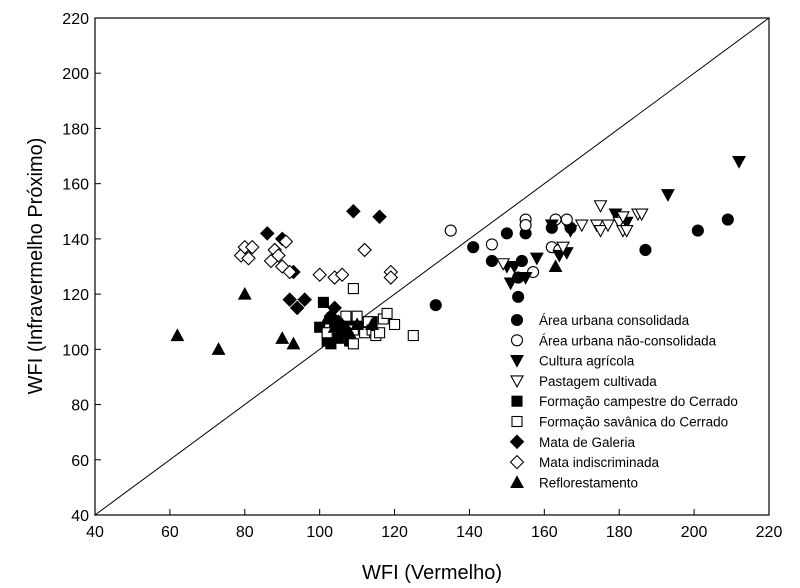 The image size is (800, 588). What do you see at coordinates (588, 482) in the screenshot?
I see `legend-label: Reflorestamento` at bounding box center [588, 482].